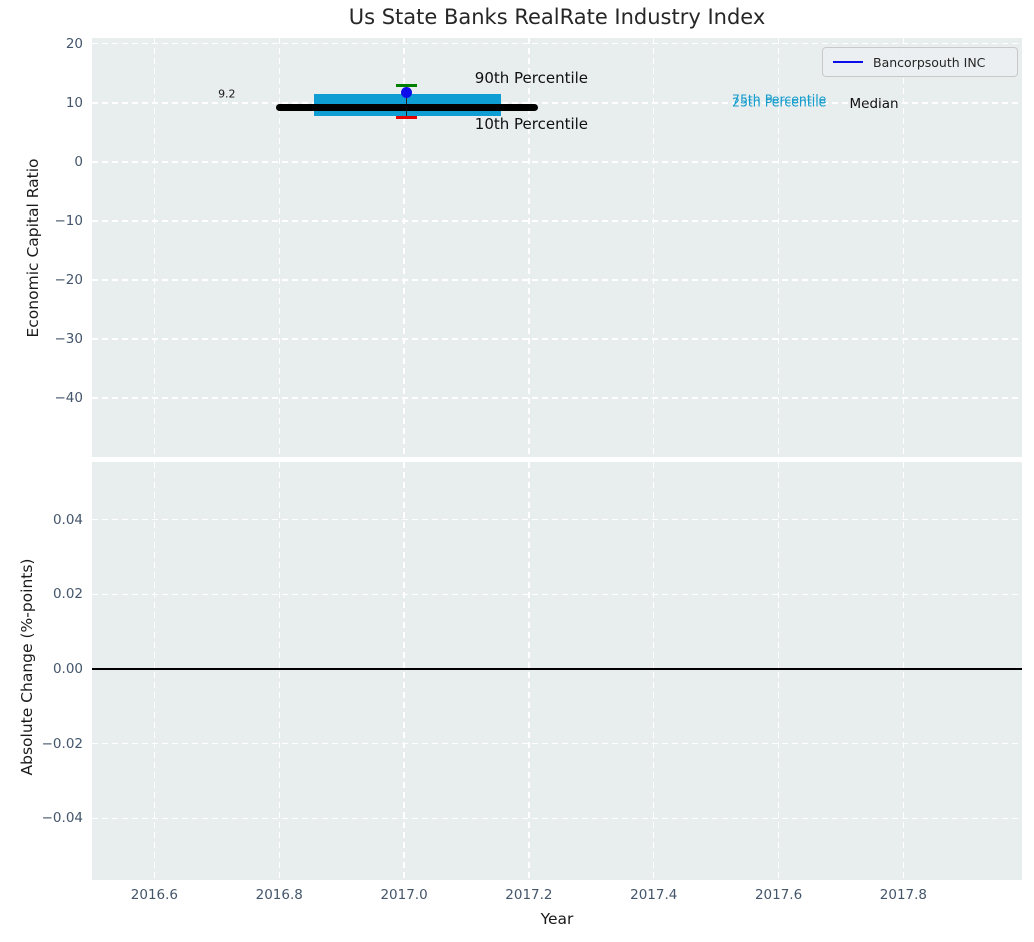 The height and width of the screenshot is (942, 1034). What do you see at coordinates (778, 895) in the screenshot?
I see `x-tick-label: 2017.6` at bounding box center [778, 895].